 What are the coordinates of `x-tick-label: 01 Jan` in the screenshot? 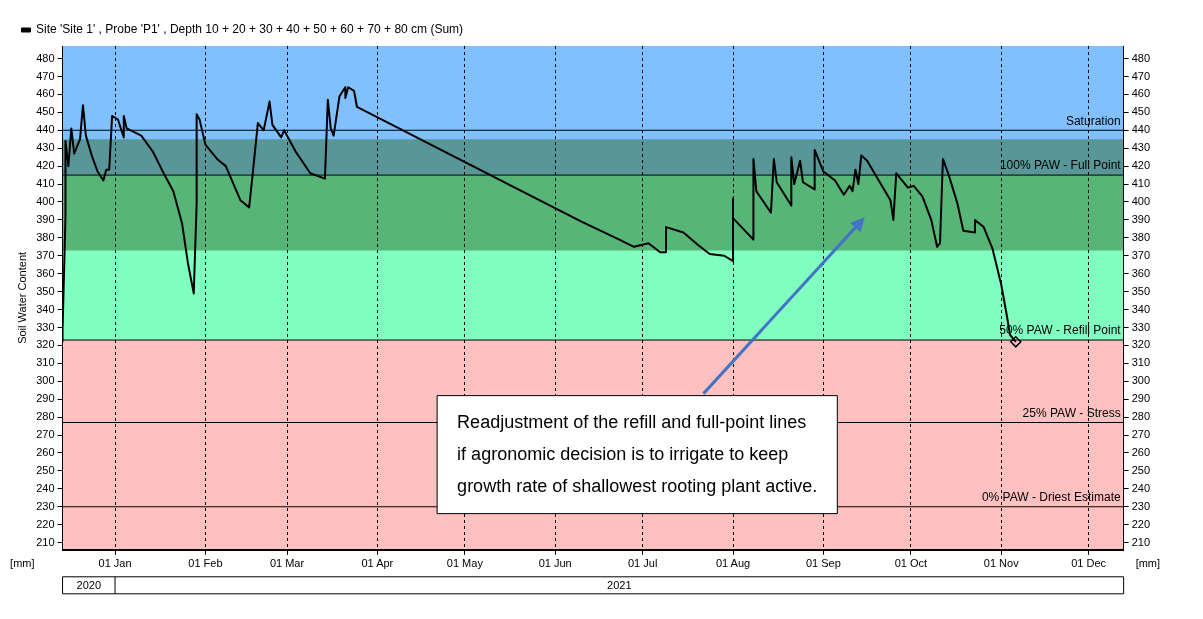 It's located at (115, 563).